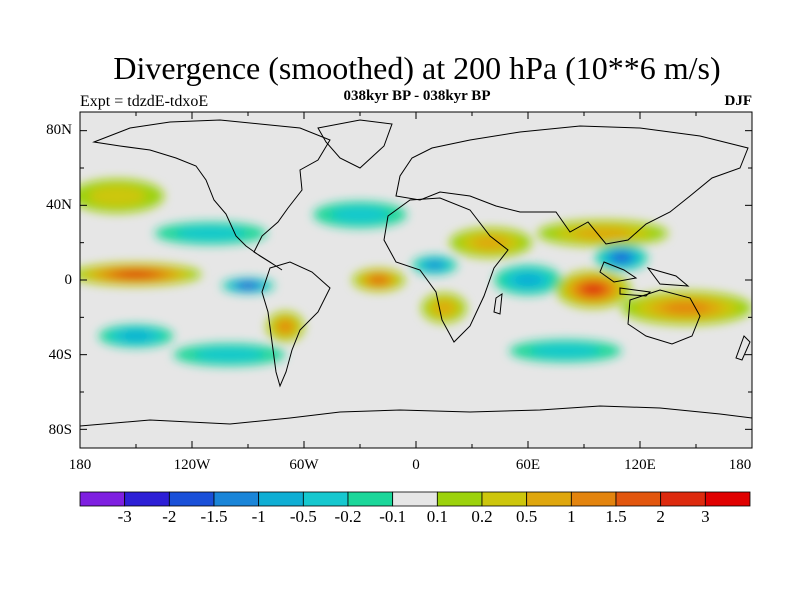 The height and width of the screenshot is (600, 800). What do you see at coordinates (214, 516) in the screenshot?
I see `colorbar-label: -1.5` at bounding box center [214, 516].